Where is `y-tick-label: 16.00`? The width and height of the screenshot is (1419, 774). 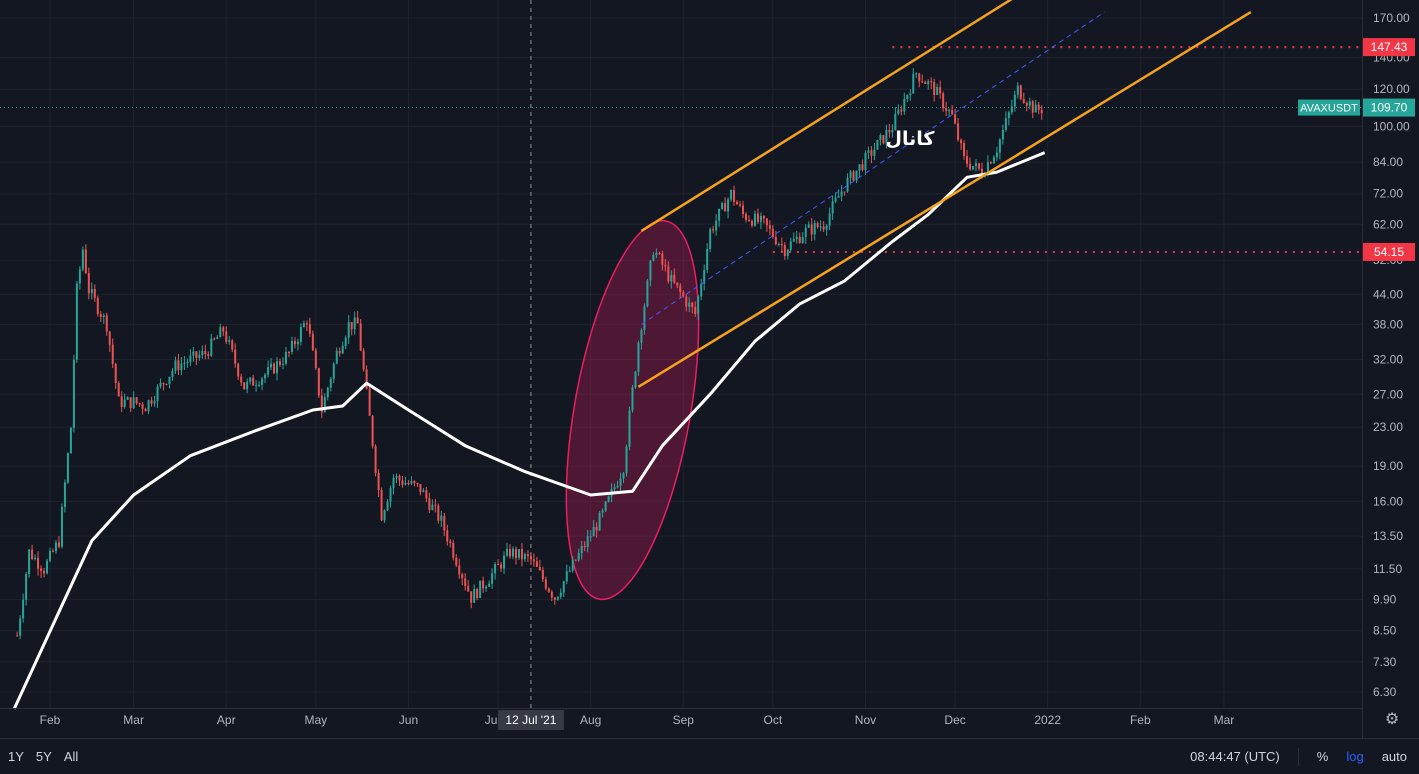
y-tick-label: 16.00 is located at coordinates (1388, 501).